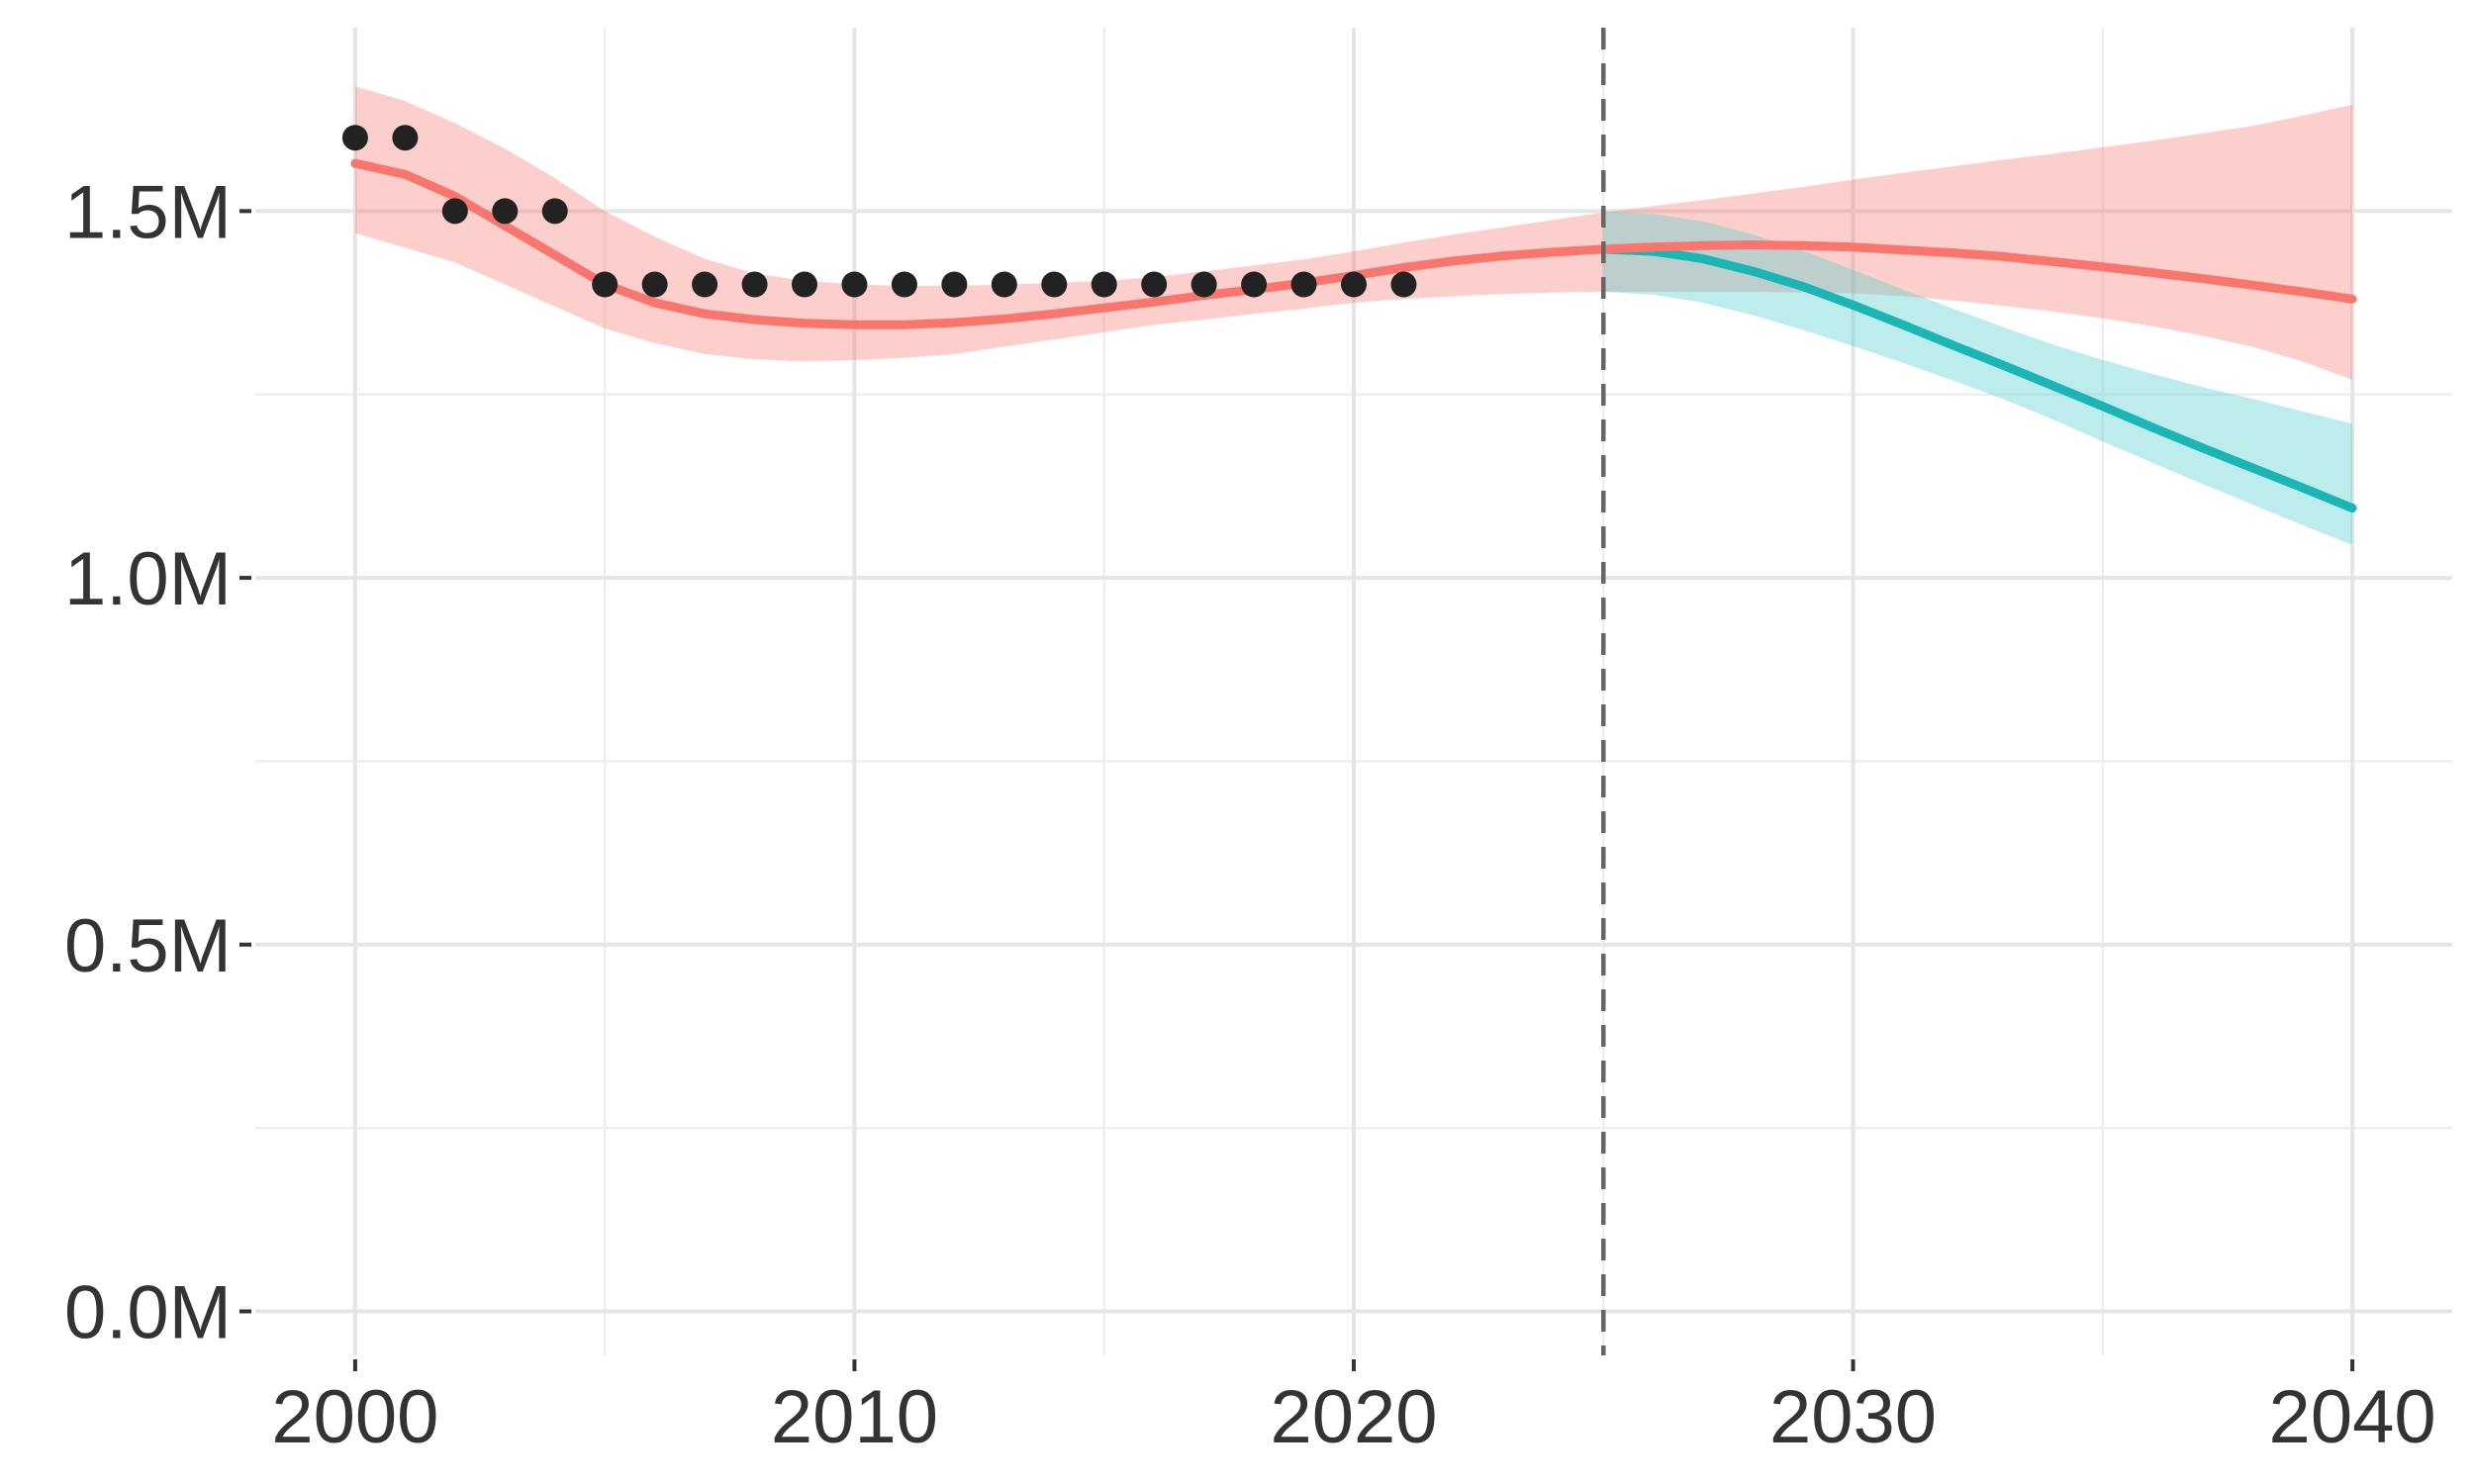  What do you see at coordinates (354, 1417) in the screenshot?
I see `x-tick-label: 2000` at bounding box center [354, 1417].